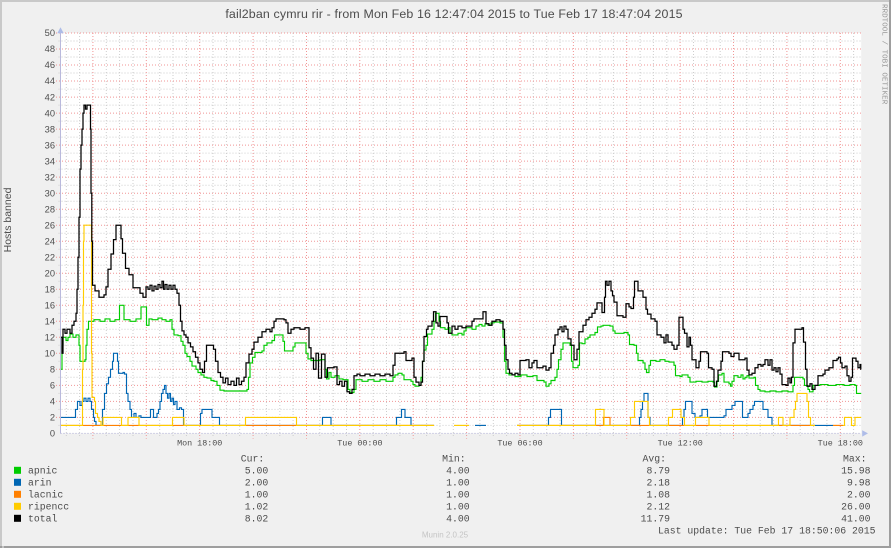 The width and height of the screenshot is (891, 548). I want to click on svg-text: 8.02, so click(257, 519).